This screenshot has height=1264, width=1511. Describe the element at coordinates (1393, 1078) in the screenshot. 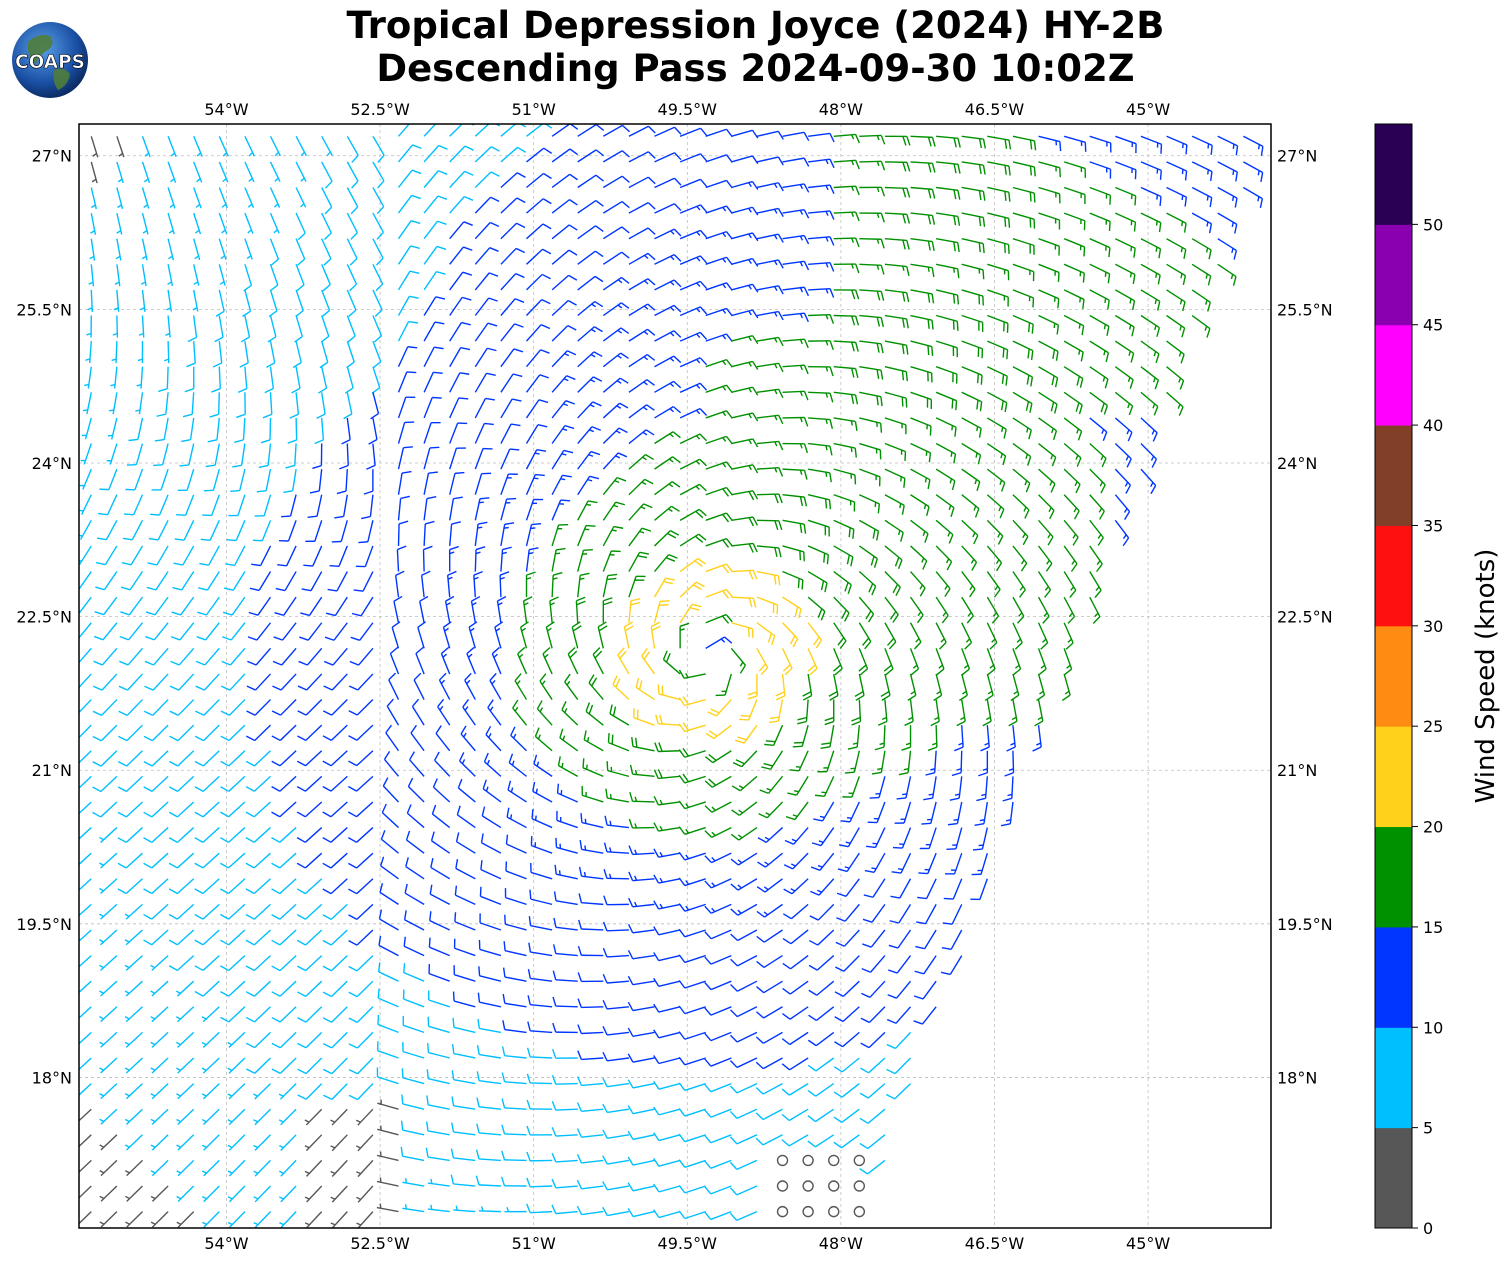

I see `colorbar-bin` at that location.